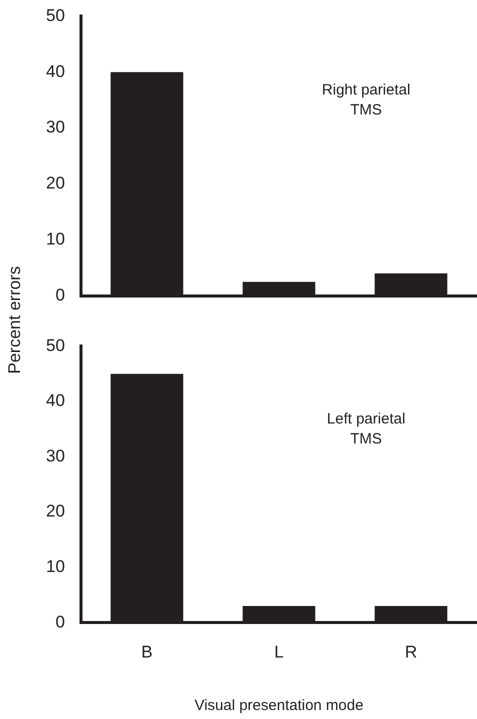  I want to click on annotation: Left parietal TMS, so click(366, 429).